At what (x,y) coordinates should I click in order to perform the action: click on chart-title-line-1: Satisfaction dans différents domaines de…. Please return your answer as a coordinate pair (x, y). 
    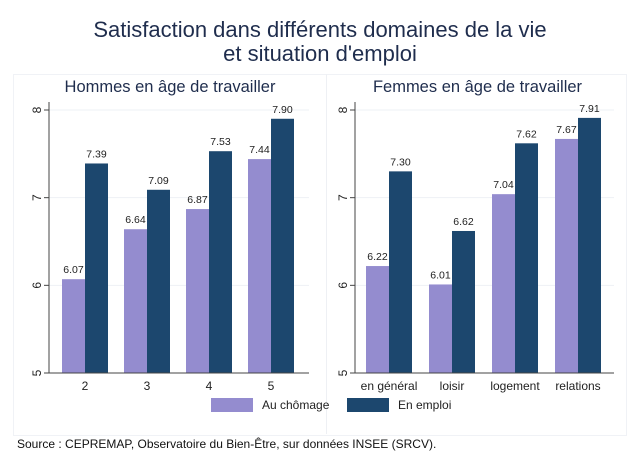
    Looking at the image, I should click on (320, 29).